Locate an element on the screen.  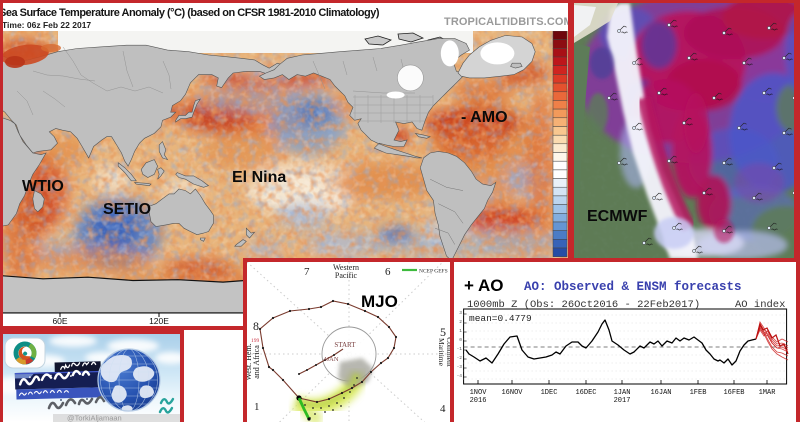
svg-text: and Africa is located at coordinates (256, 362).